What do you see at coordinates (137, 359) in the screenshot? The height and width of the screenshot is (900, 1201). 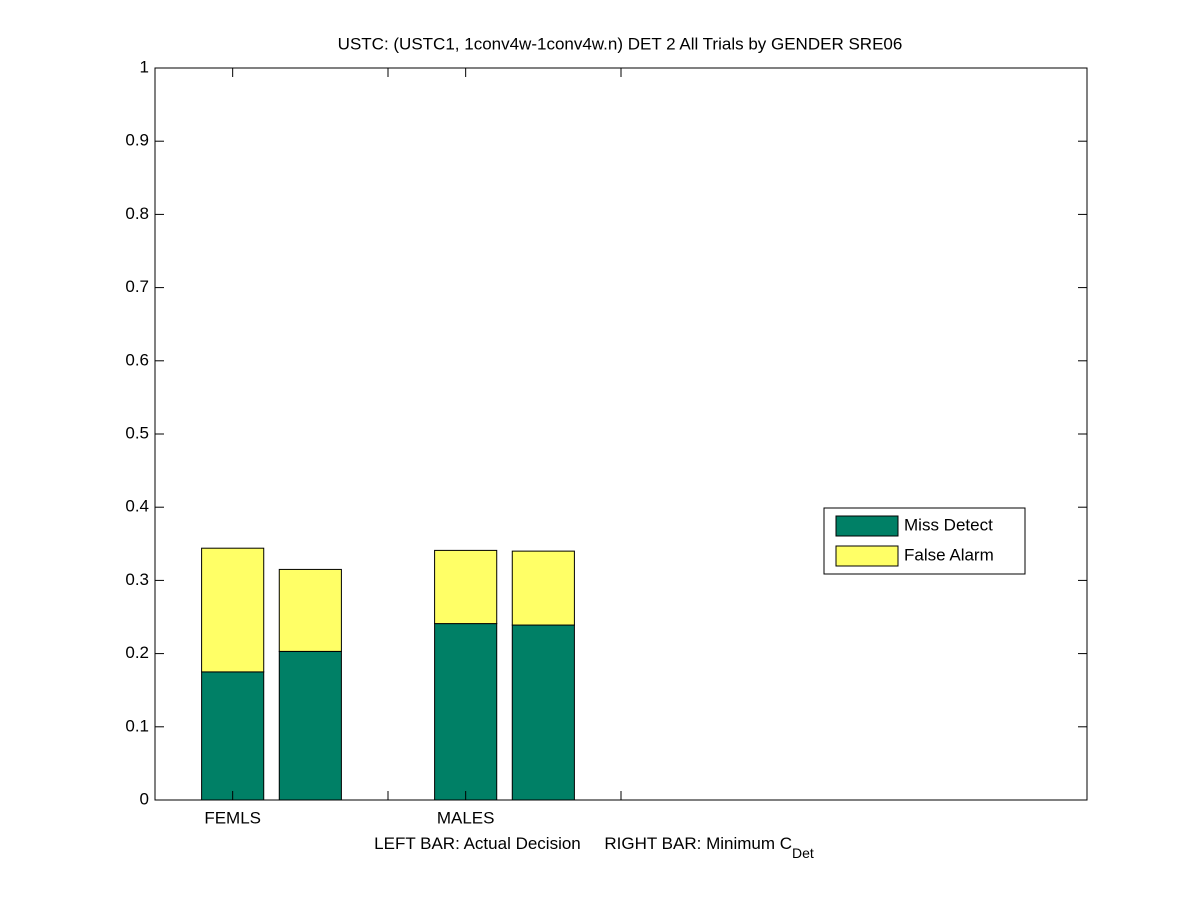 I see `y-tick-label: 0.6` at bounding box center [137, 359].